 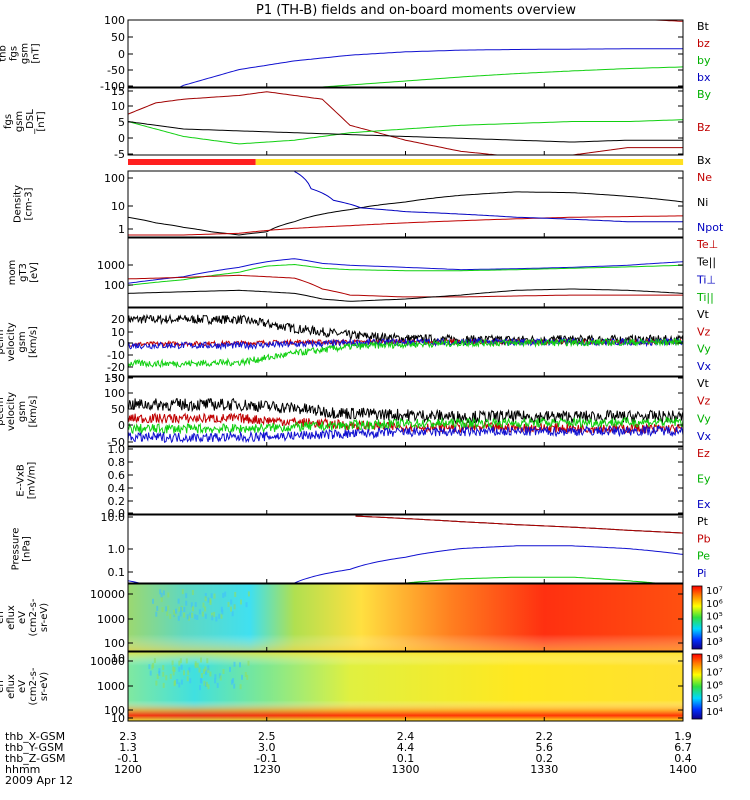 I want to click on colorbar-tick-label: 10⁴, so click(x=714, y=712).